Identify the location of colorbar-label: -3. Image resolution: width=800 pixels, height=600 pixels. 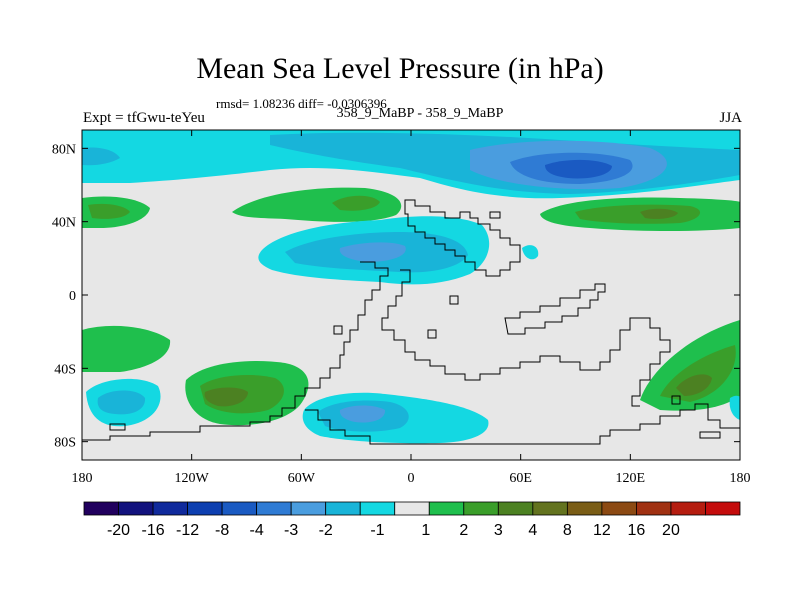
(291, 530).